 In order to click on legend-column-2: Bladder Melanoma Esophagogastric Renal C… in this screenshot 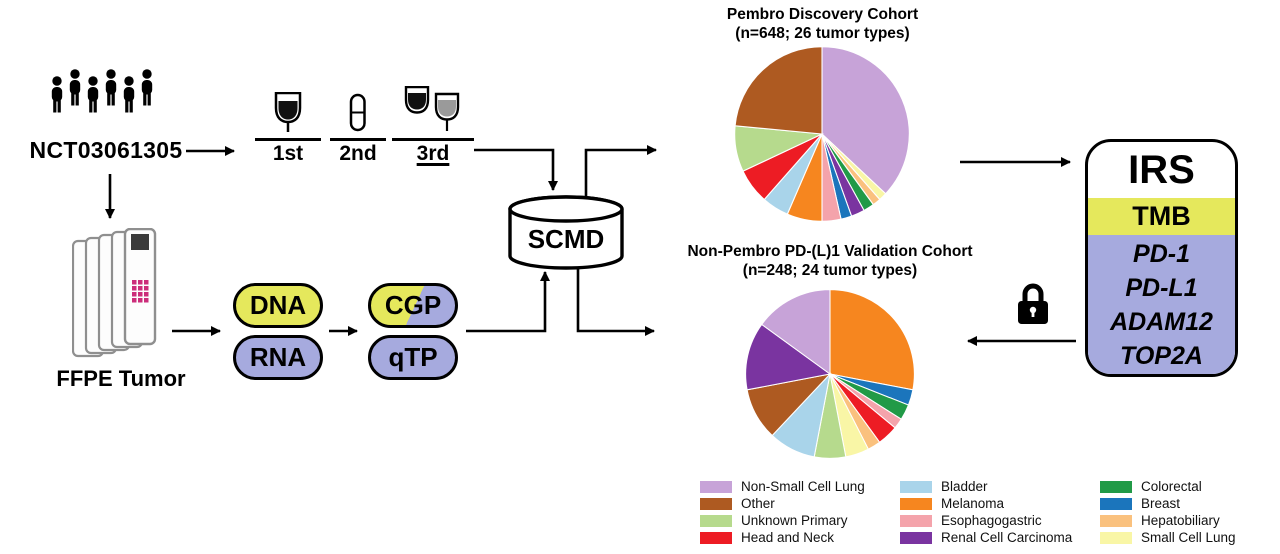, I will do `click(1000, 512)`.